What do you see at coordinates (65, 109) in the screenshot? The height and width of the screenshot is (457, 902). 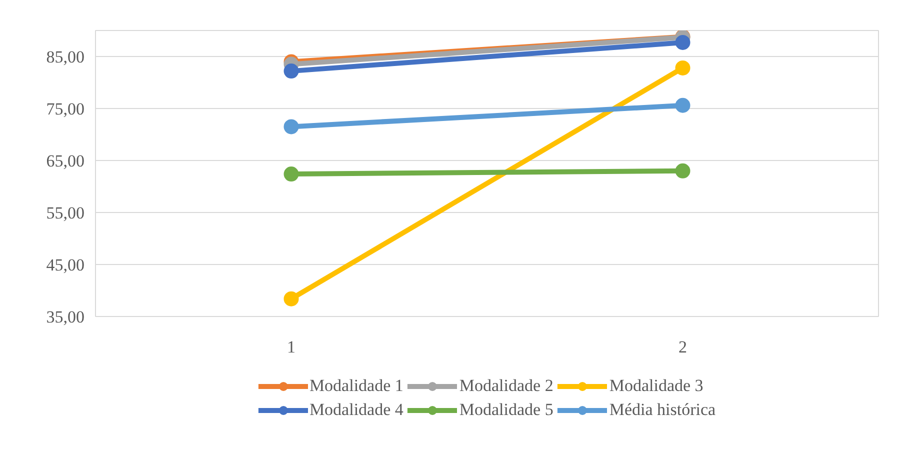 I see `y-tick-label: 75,00` at bounding box center [65, 109].